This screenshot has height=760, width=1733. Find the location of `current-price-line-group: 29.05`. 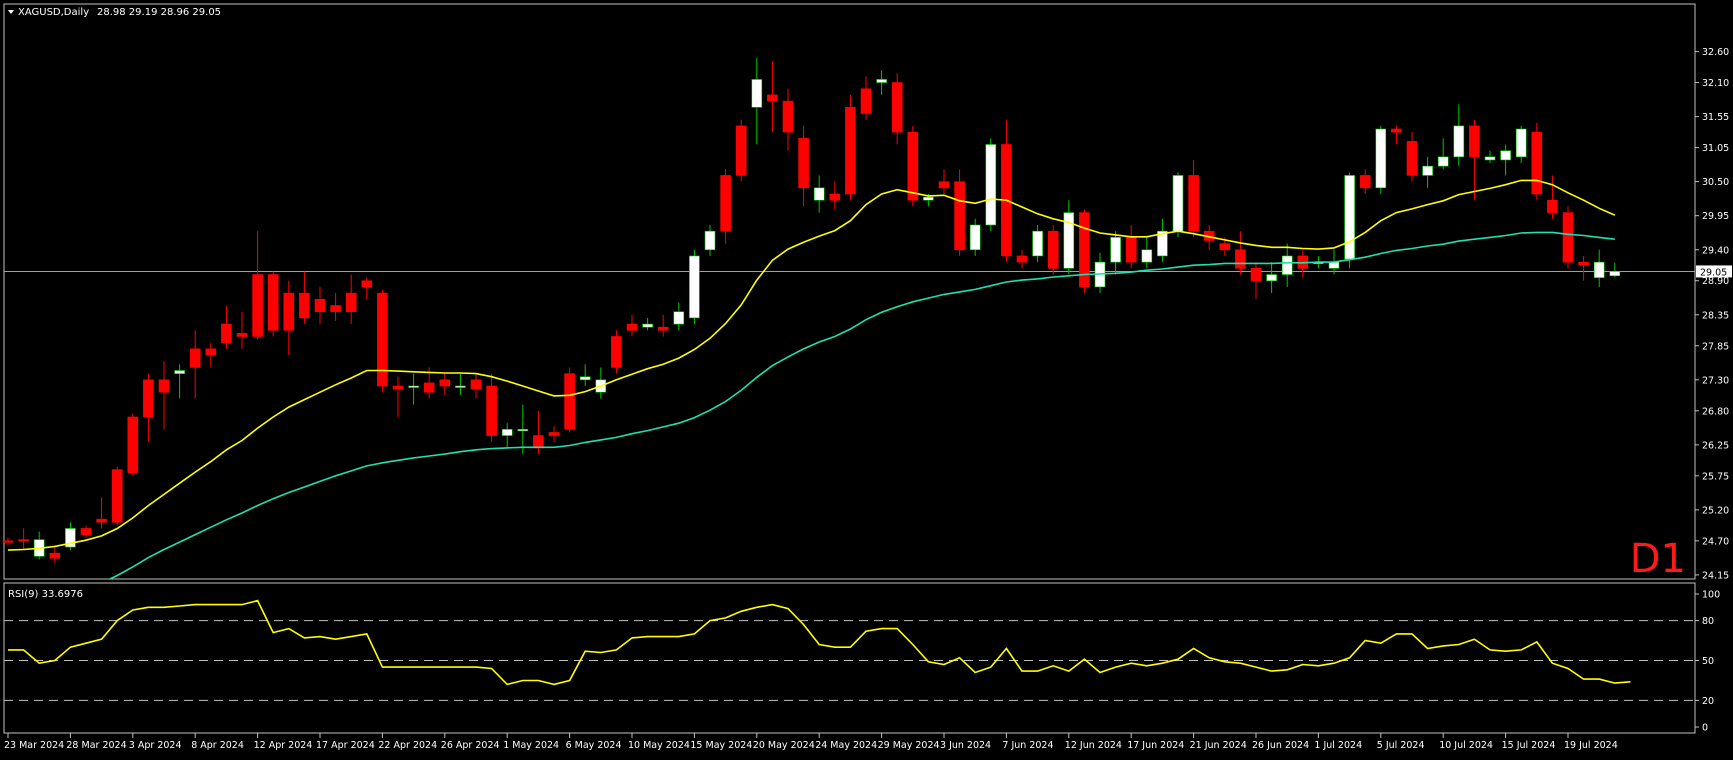

current-price-line-group: 29.05 is located at coordinates (868, 271).